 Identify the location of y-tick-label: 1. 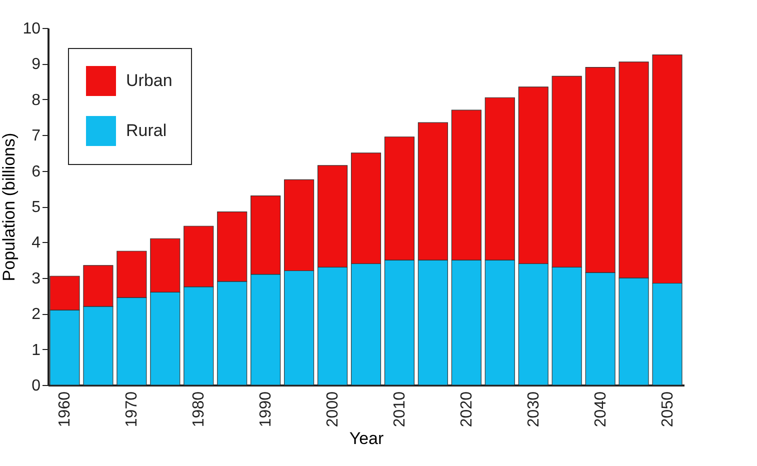
(36, 350).